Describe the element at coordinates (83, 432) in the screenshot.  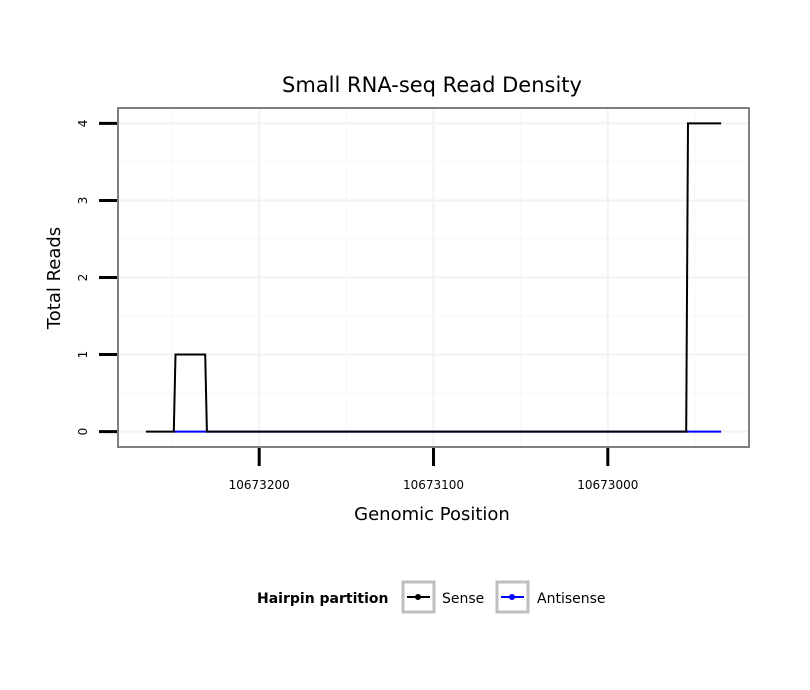
I see `y-tick-label: 0` at that location.